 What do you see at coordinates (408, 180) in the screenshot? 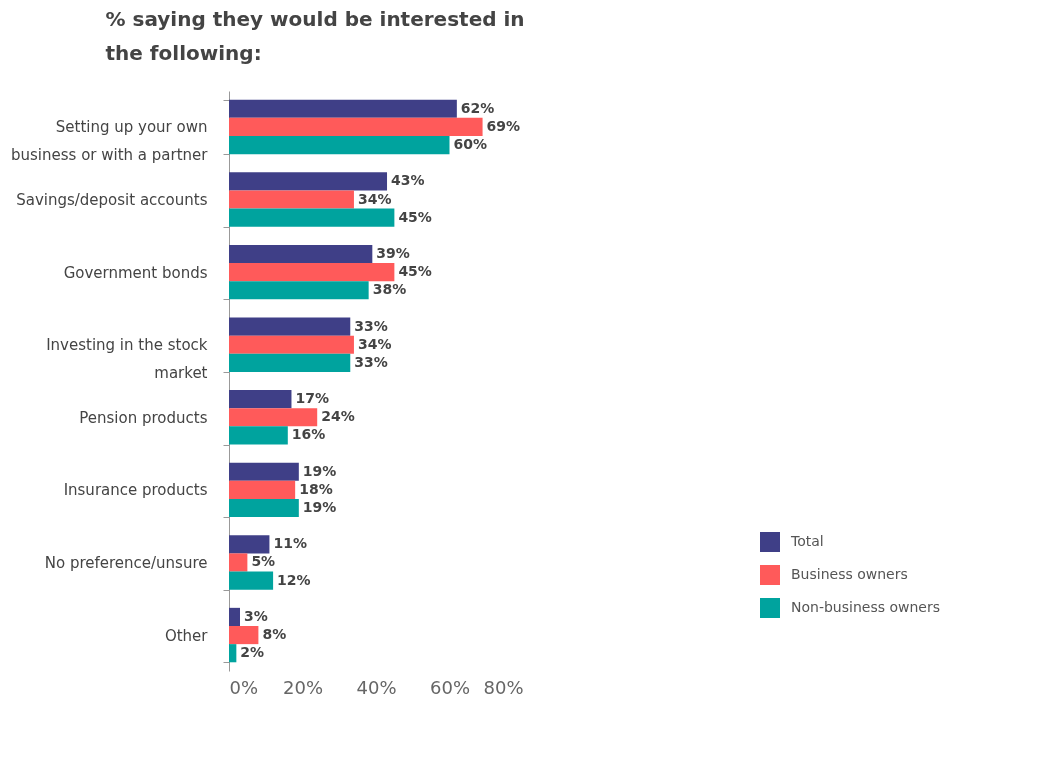
I see `data-label: 43%` at bounding box center [408, 180].